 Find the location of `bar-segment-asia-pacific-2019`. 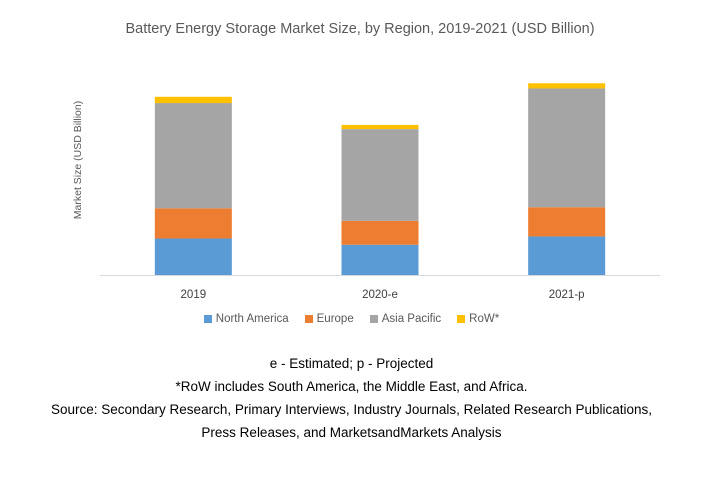

bar-segment-asia-pacific-2019 is located at coordinates (193, 156).